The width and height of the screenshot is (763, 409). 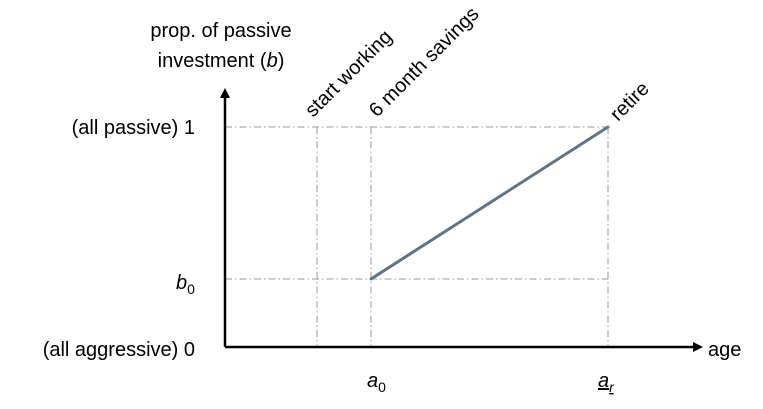 I want to click on annotation-six-month-savings: 6 month savings, so click(x=424, y=62).